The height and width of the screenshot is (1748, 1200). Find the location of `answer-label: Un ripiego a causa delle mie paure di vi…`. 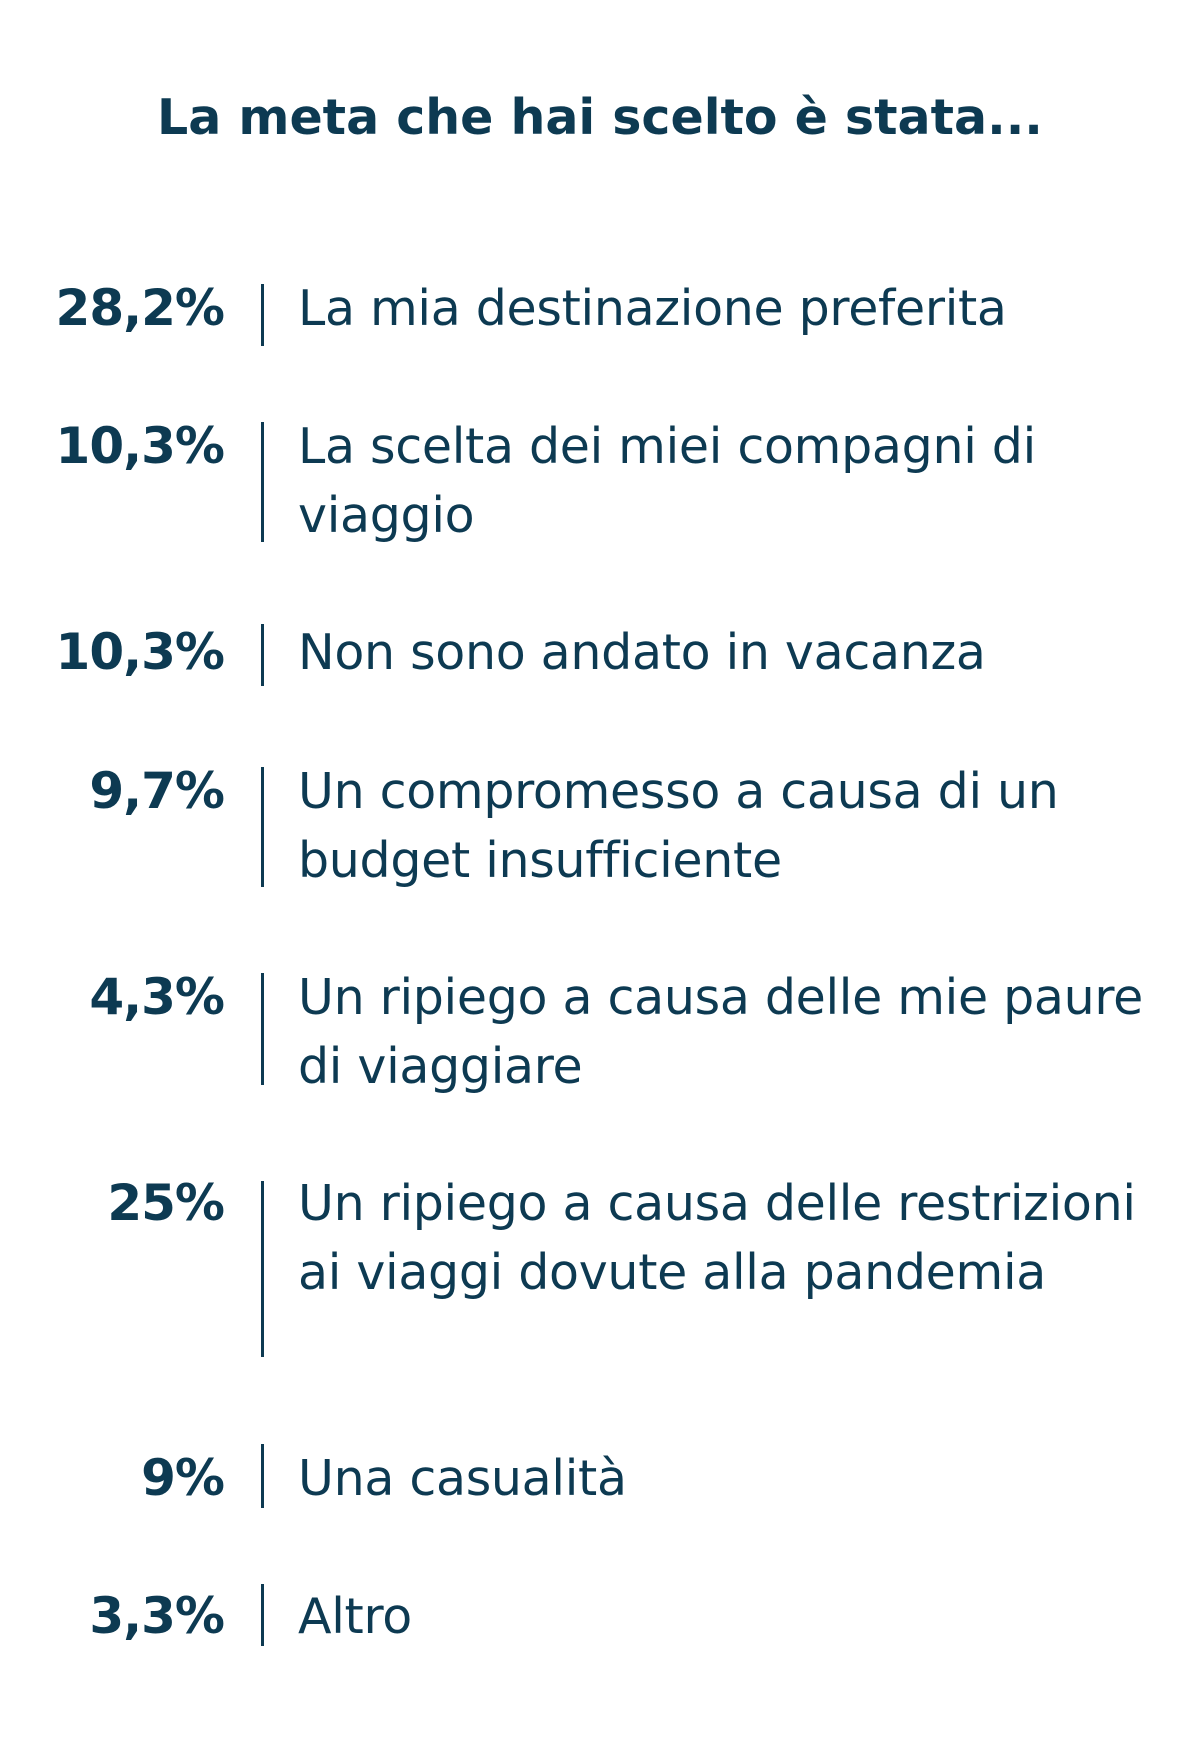

answer-label: Un ripiego a causa delle mie paure di vi… is located at coordinates (721, 1032).